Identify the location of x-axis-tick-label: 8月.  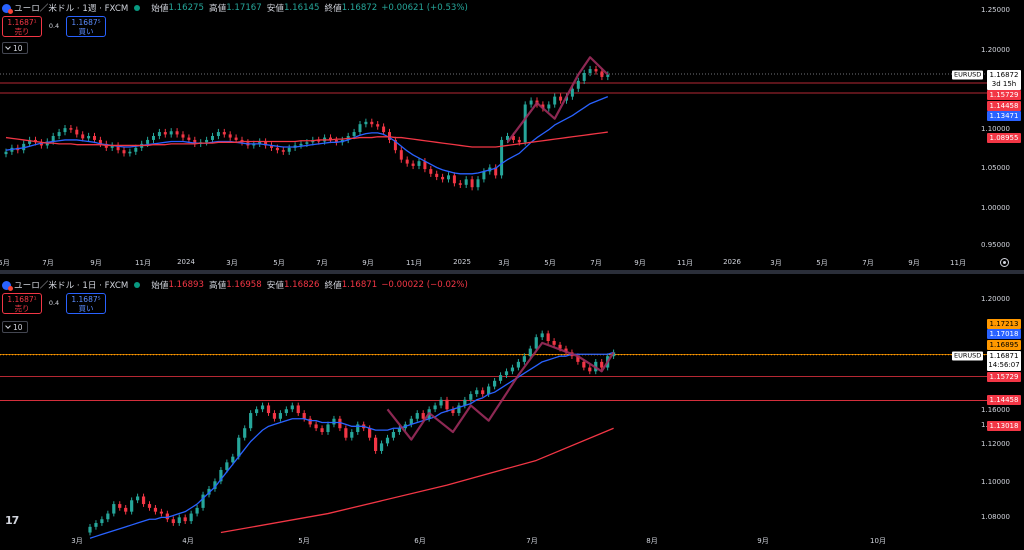
(652, 541).